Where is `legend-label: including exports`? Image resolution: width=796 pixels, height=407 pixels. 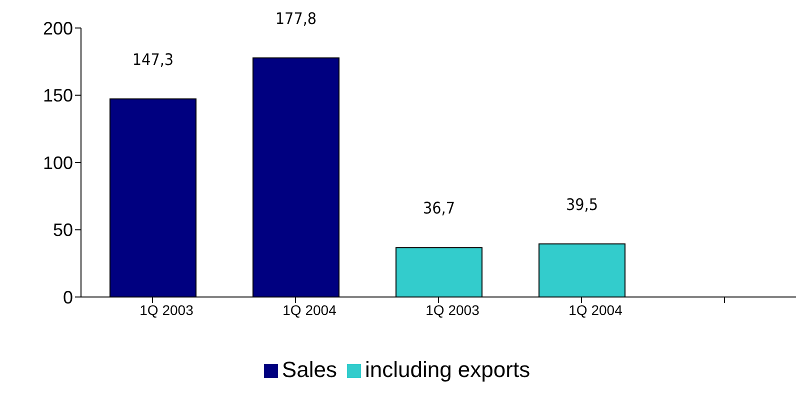
legend-label: including exports is located at coordinates (447, 369).